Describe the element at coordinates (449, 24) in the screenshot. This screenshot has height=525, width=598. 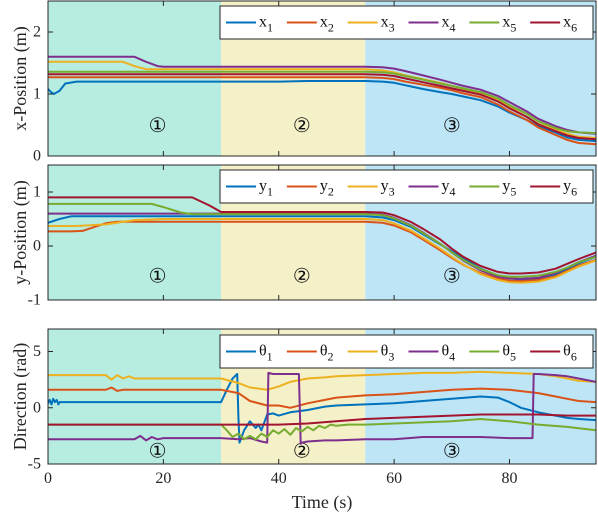
I see `legend-entry: x4` at that location.